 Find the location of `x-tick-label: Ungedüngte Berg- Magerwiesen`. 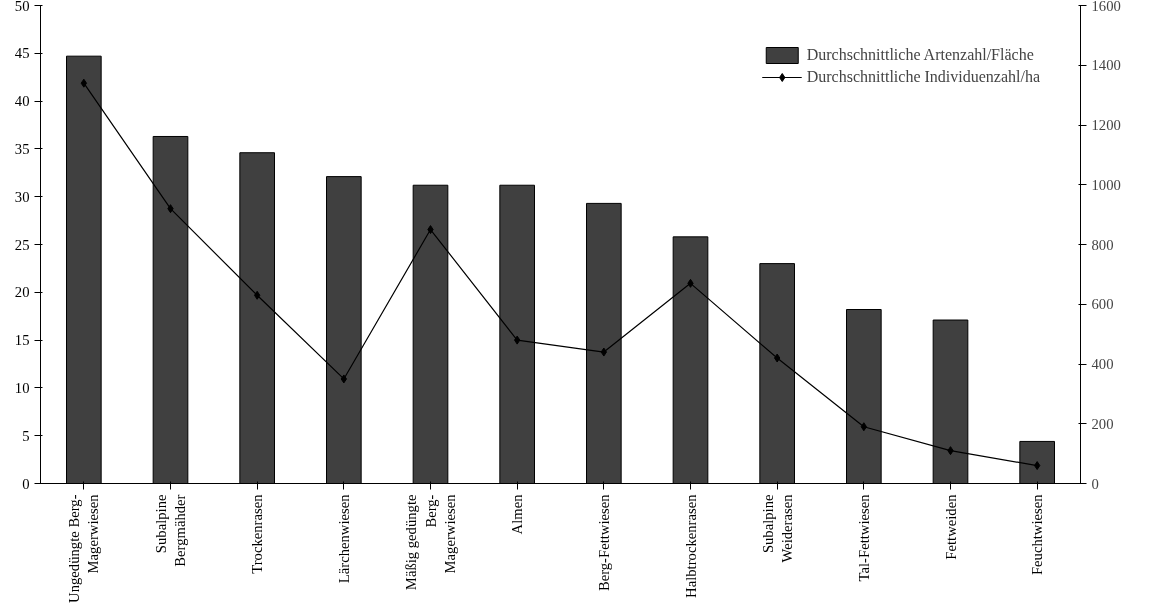

x-tick-label: Ungedüngte Berg- Magerwiesen is located at coordinates (84, 548).